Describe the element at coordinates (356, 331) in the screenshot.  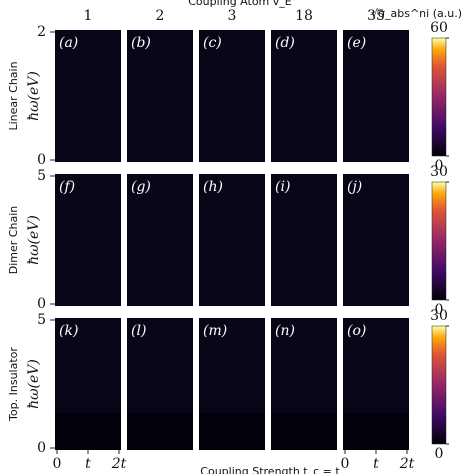
I see `panel-label: (o)` at that location.